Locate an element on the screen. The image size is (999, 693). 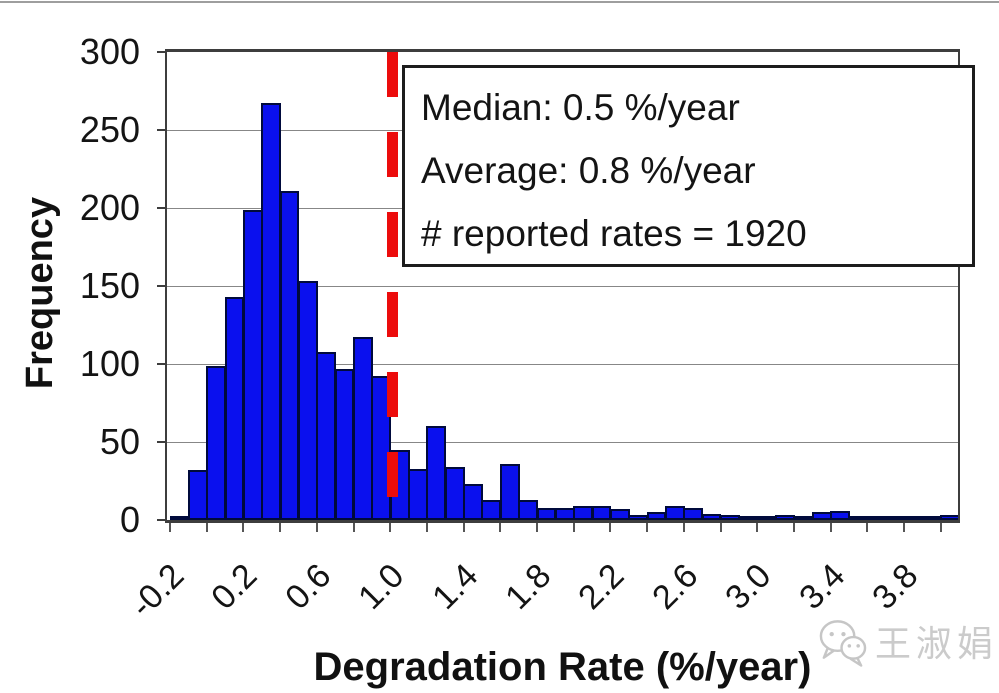
x-axis-title: Degradation Rate (%/year) is located at coordinates (562, 667).